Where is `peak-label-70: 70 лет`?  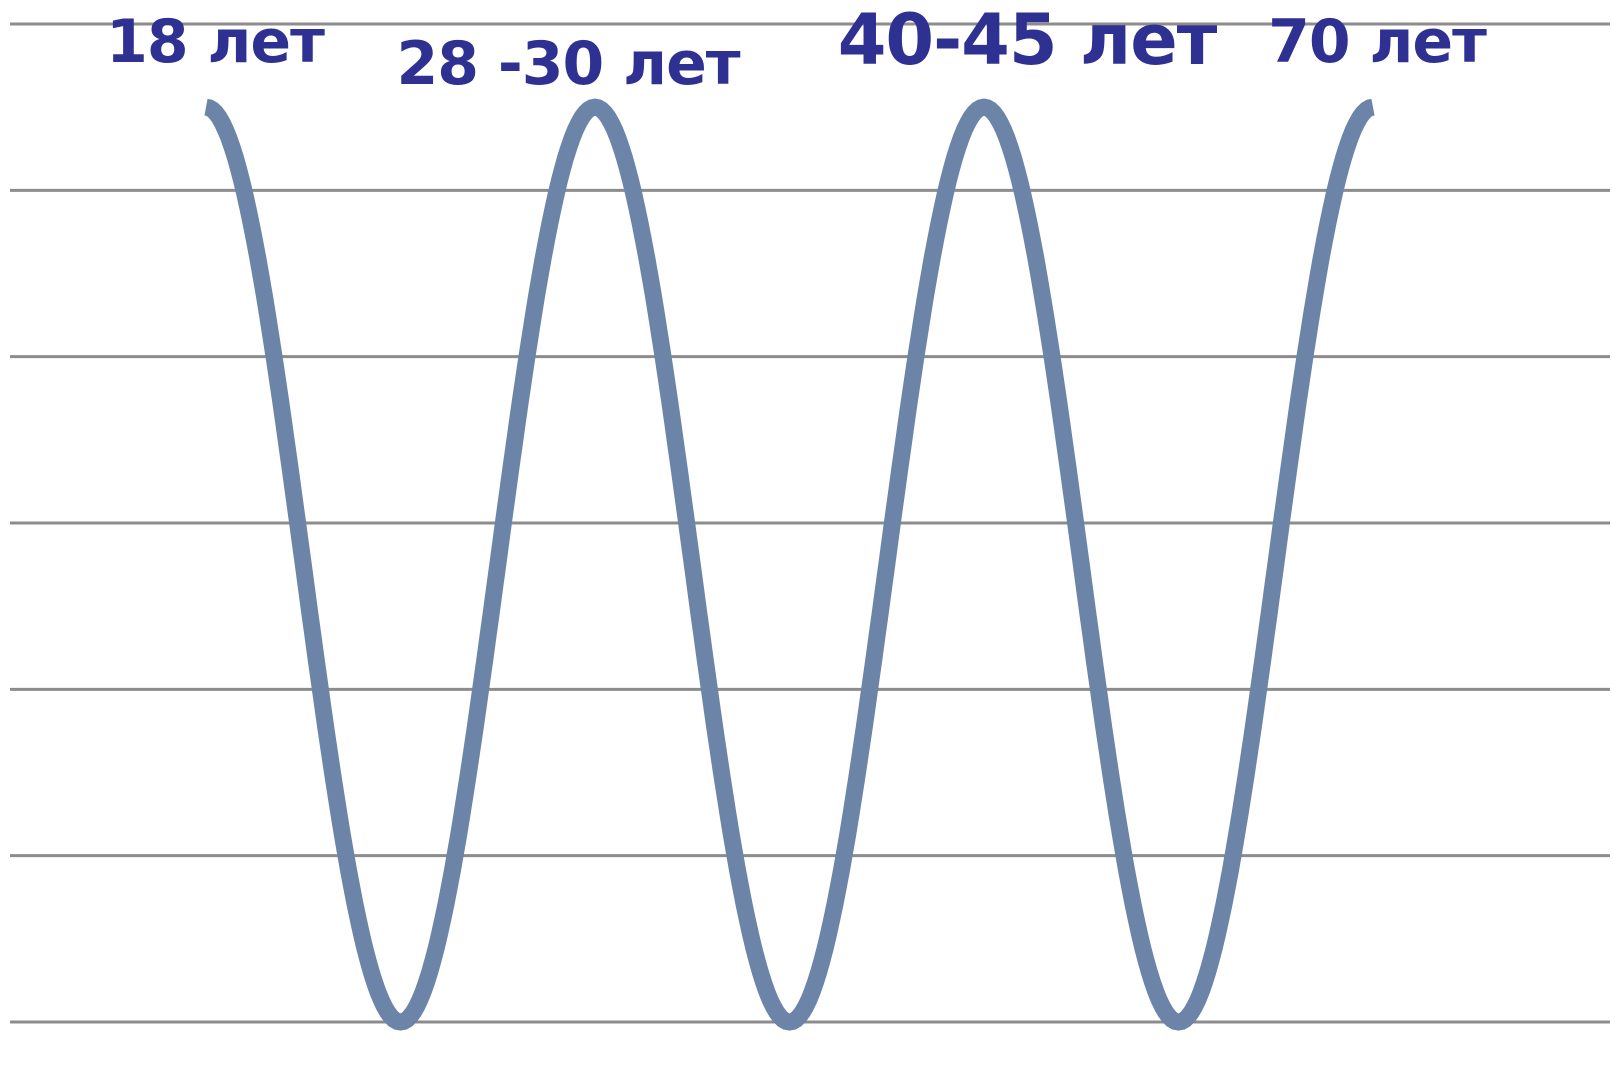
peak-label-70: 70 лет is located at coordinates (1377, 42).